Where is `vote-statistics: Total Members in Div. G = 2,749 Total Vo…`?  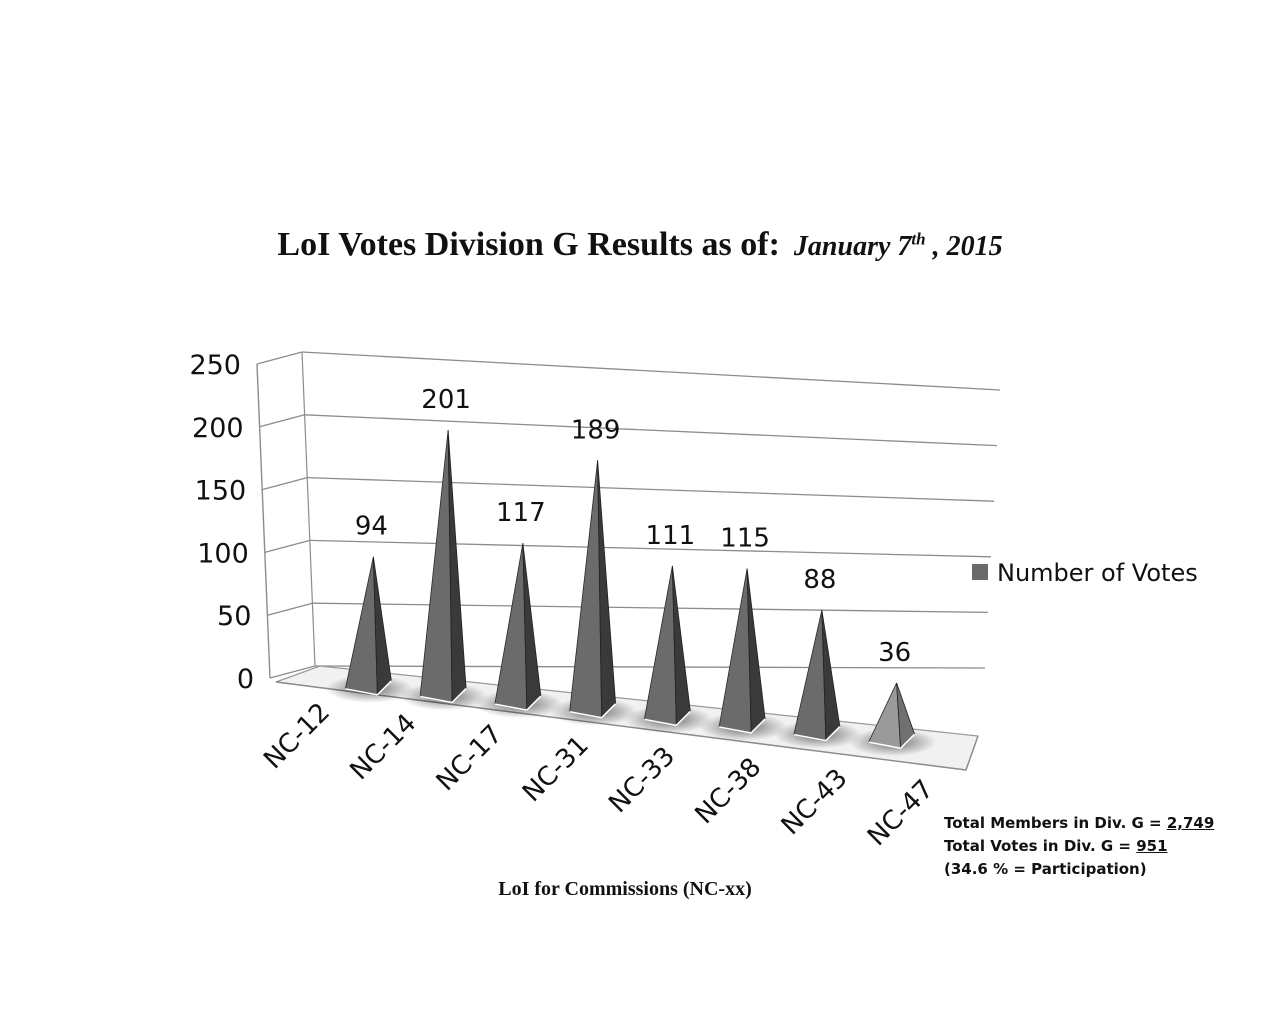 vote-statistics: Total Members in Div. G = 2,749 Total Vo… is located at coordinates (1079, 846).